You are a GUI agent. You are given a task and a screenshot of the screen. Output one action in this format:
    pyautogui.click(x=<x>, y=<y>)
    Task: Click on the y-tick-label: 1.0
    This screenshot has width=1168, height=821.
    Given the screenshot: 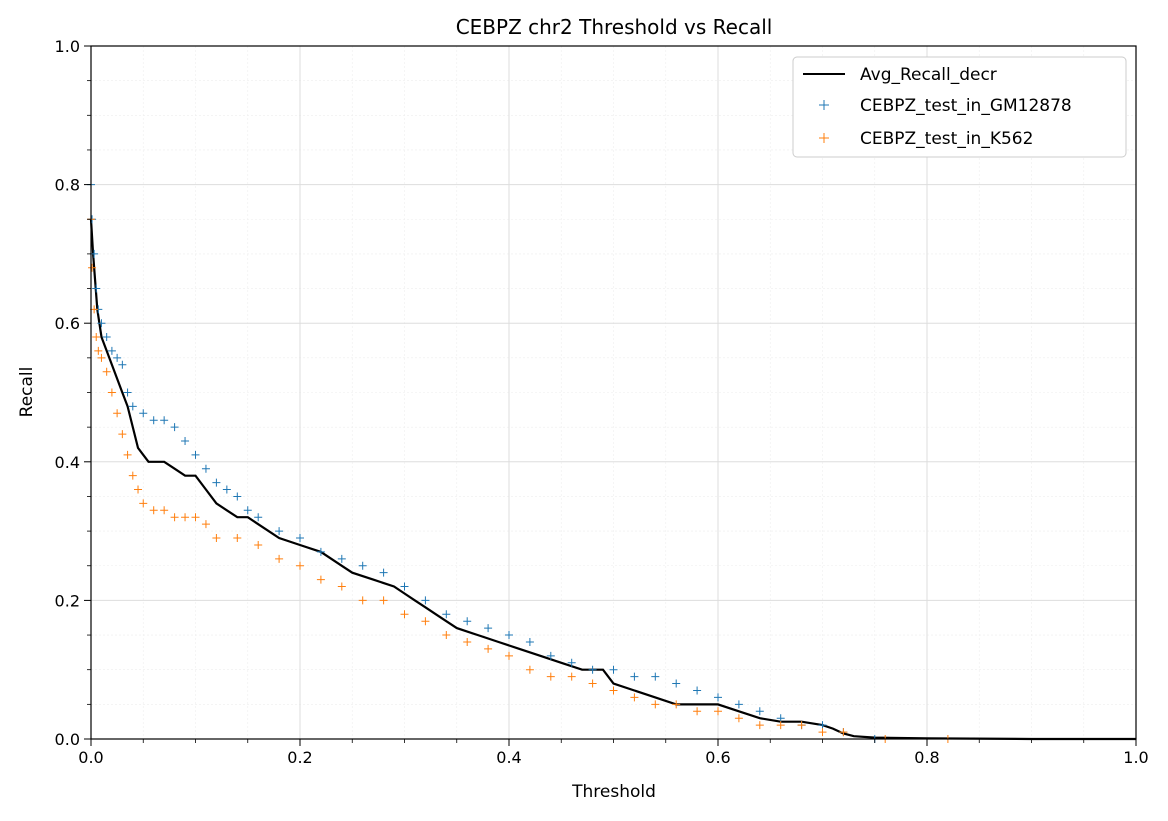 What is the action you would take?
    pyautogui.click(x=67, y=46)
    